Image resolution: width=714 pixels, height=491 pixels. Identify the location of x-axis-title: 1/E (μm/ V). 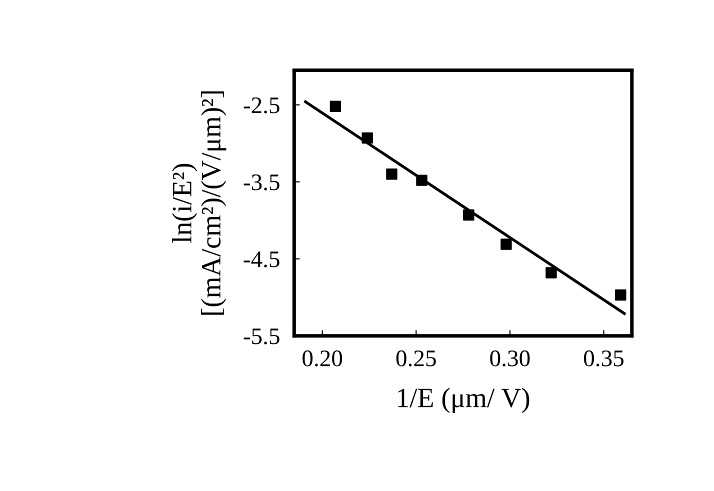
(464, 401).